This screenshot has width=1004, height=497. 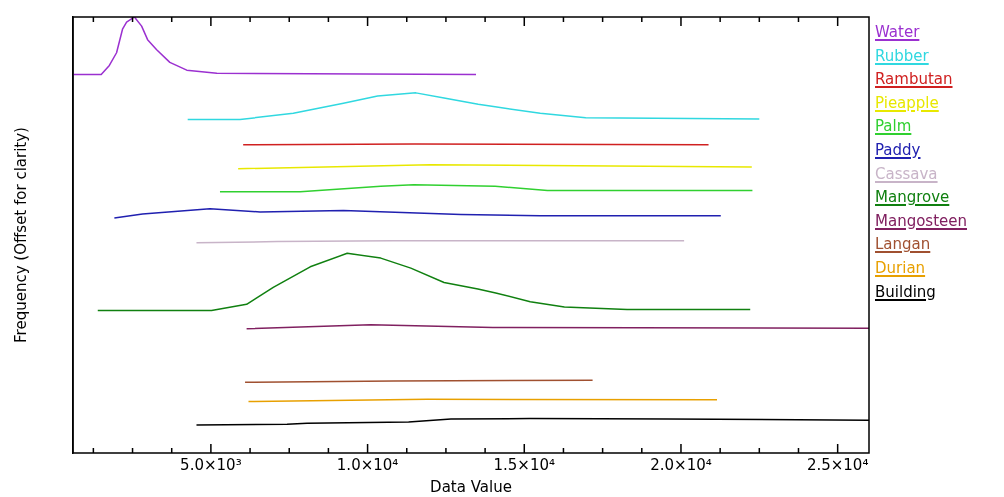 What do you see at coordinates (211, 464) in the screenshot?
I see `x-tick-label: 5.0×10³` at bounding box center [211, 464].